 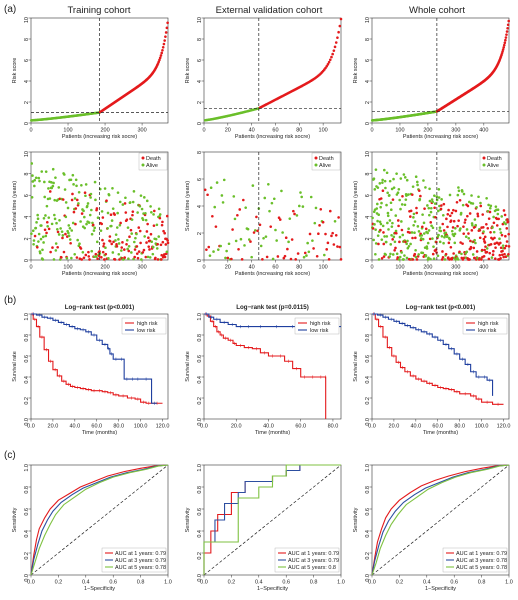 What do you see at coordinates (399, 131) in the screenshot?
I see `x-tick-label: 100` at bounding box center [399, 131].